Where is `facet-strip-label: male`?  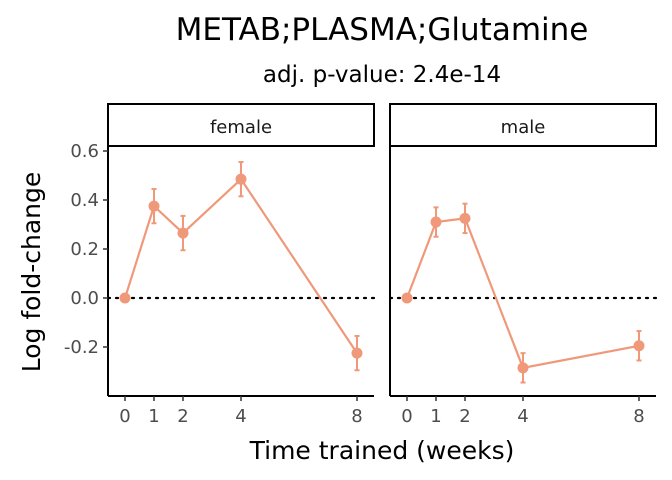
facet-strip-label: male is located at coordinates (523, 127).